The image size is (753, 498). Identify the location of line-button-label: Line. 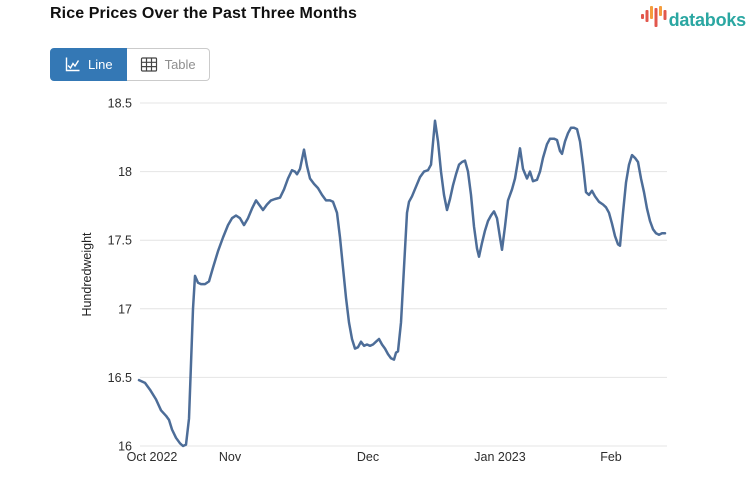
(100, 64).